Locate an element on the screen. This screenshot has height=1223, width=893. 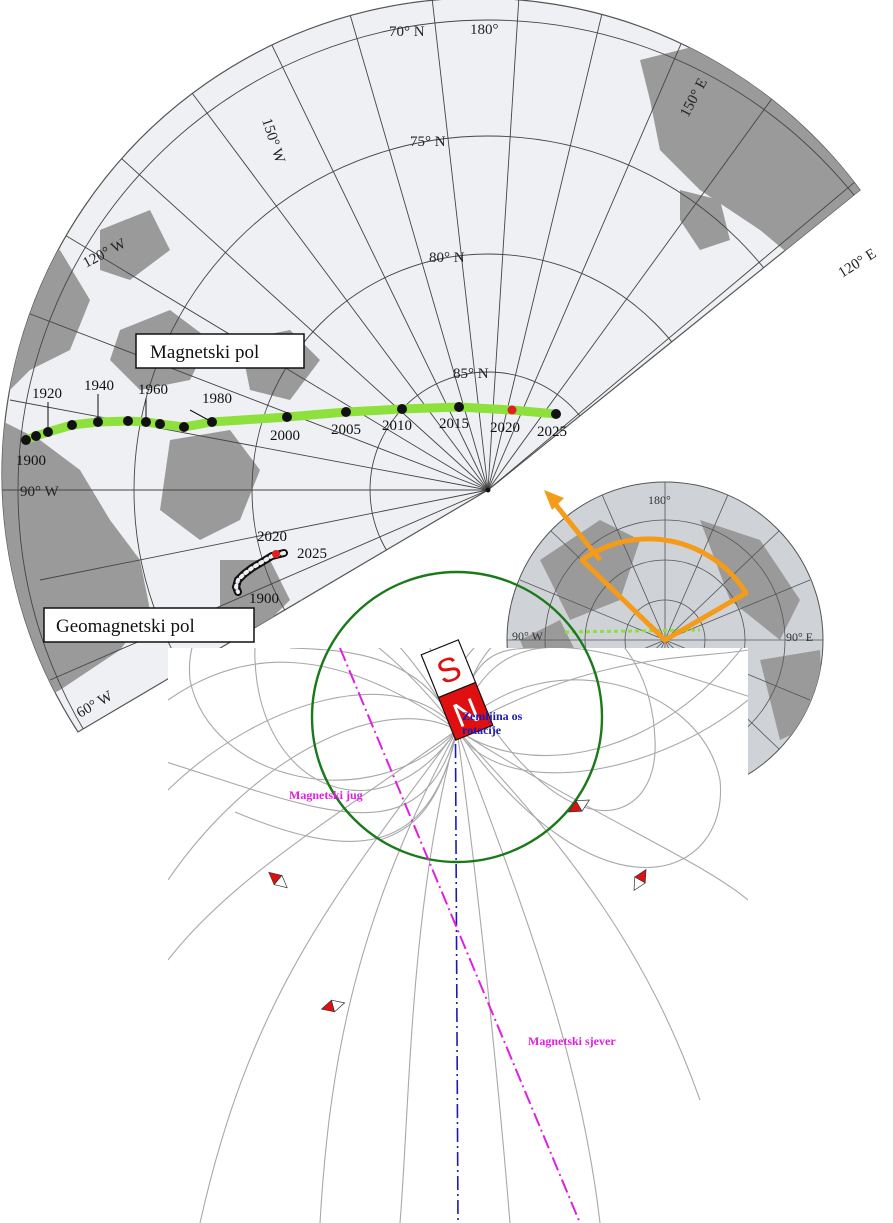
lon-label-180: 180° is located at coordinates (484, 30).